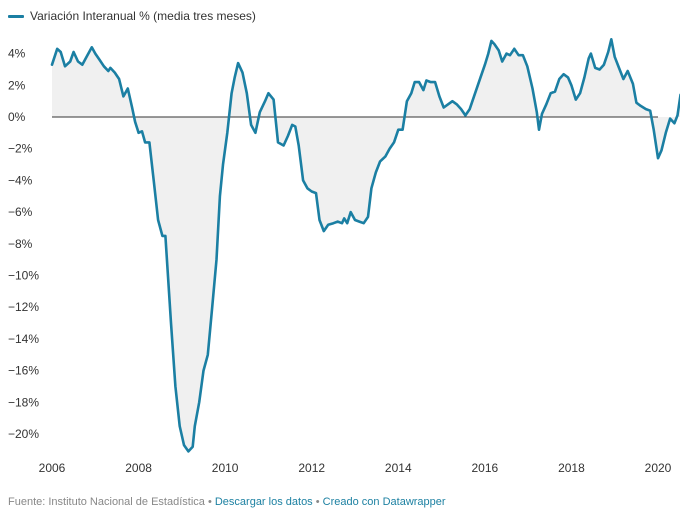 This screenshot has width=680, height=519. What do you see at coordinates (571, 468) in the screenshot?
I see `x-tick-label: 2018` at bounding box center [571, 468].